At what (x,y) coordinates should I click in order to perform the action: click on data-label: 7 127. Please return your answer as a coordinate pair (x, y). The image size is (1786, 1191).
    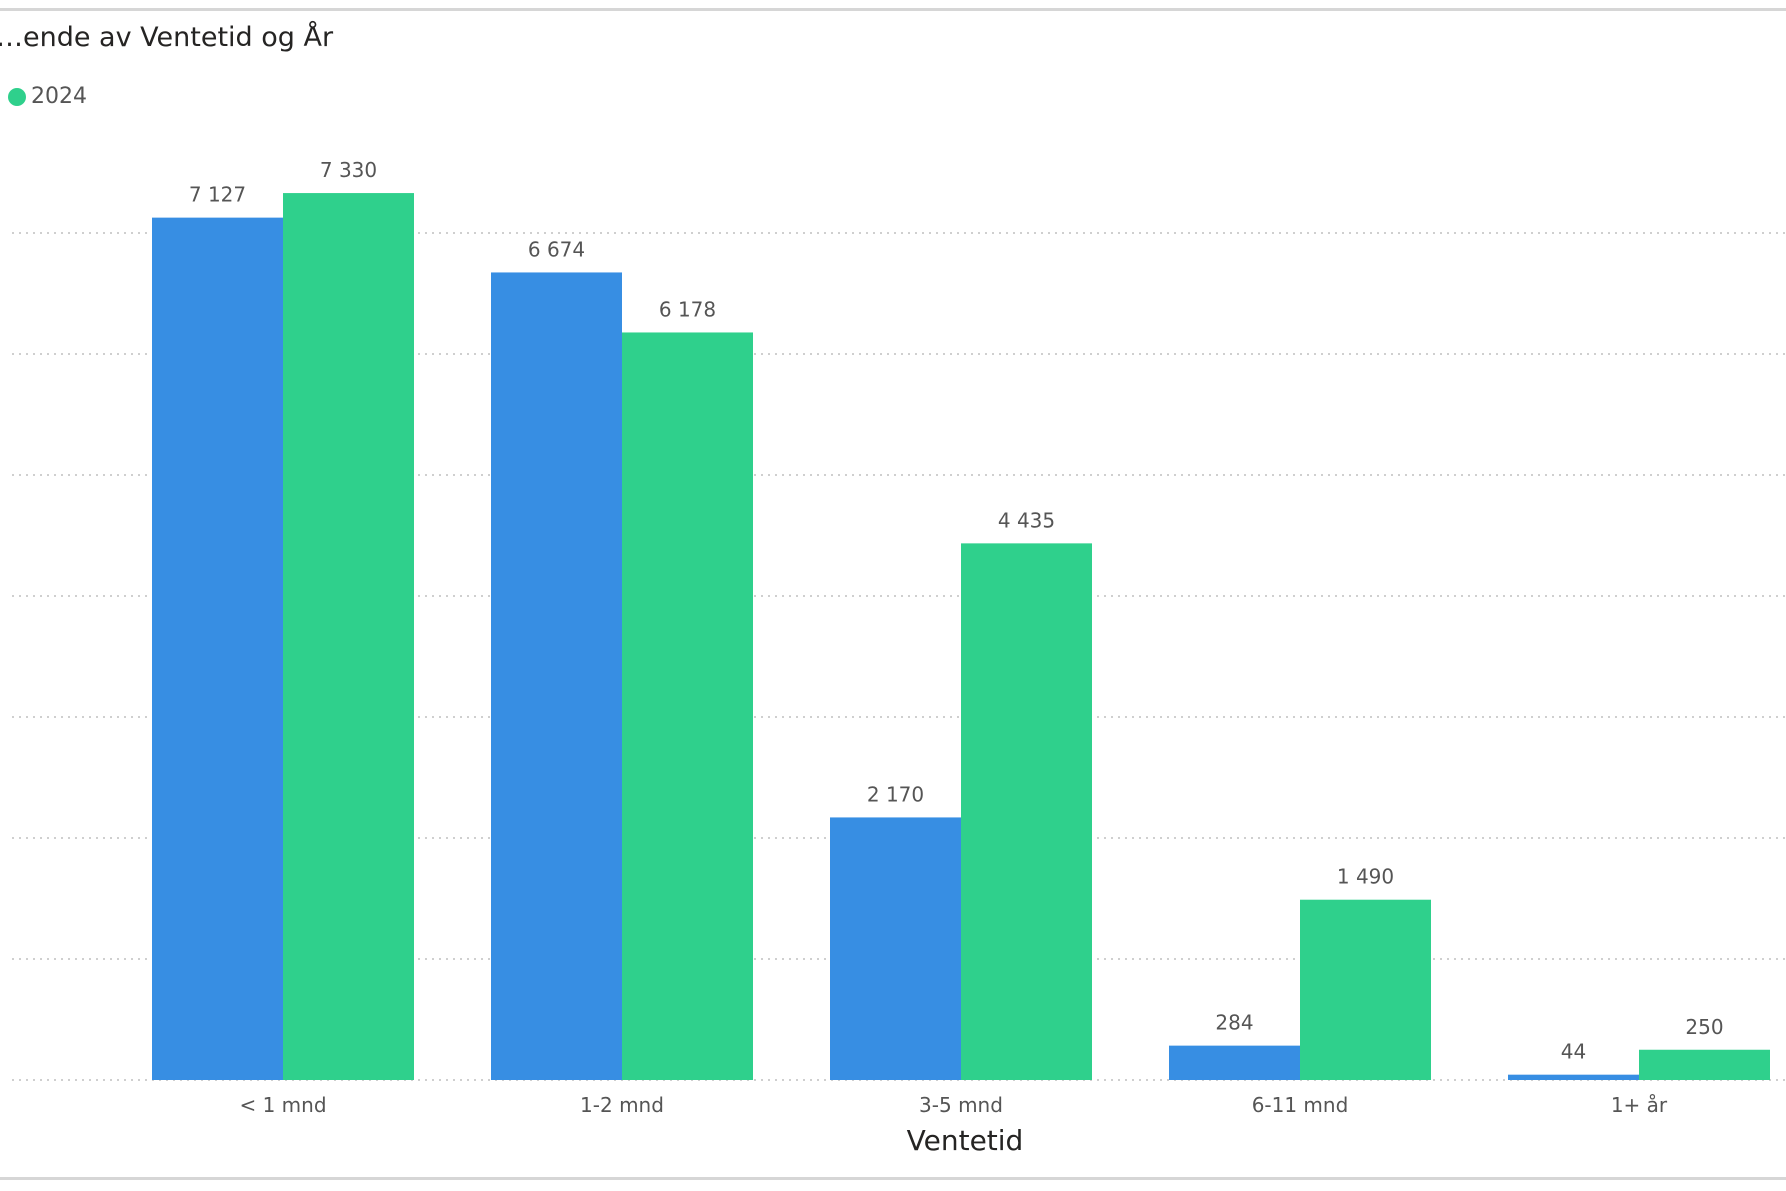
    Looking at the image, I should click on (217, 195).